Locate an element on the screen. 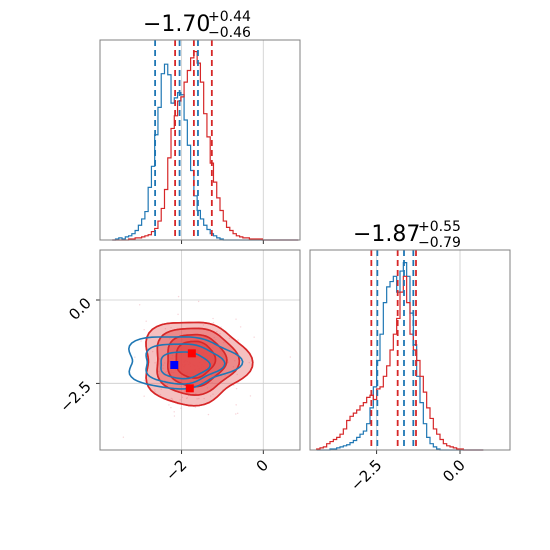 The height and width of the screenshot is (550, 550). hist-y-blue is located at coordinates (400, 356).